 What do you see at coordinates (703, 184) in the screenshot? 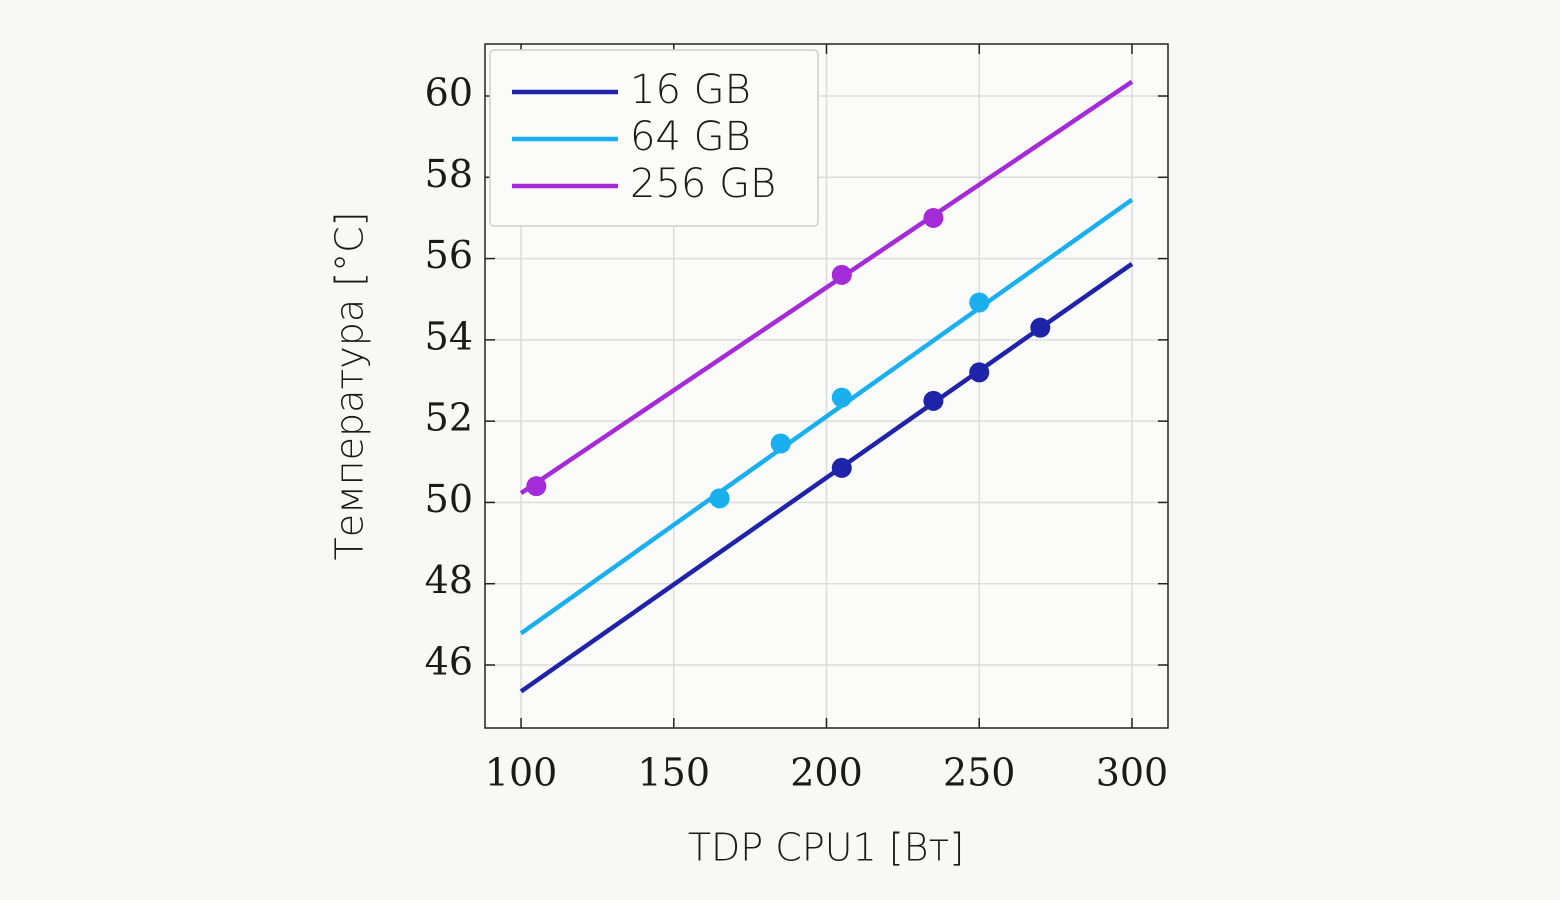
I see `legend-label: 256 GB` at bounding box center [703, 184].